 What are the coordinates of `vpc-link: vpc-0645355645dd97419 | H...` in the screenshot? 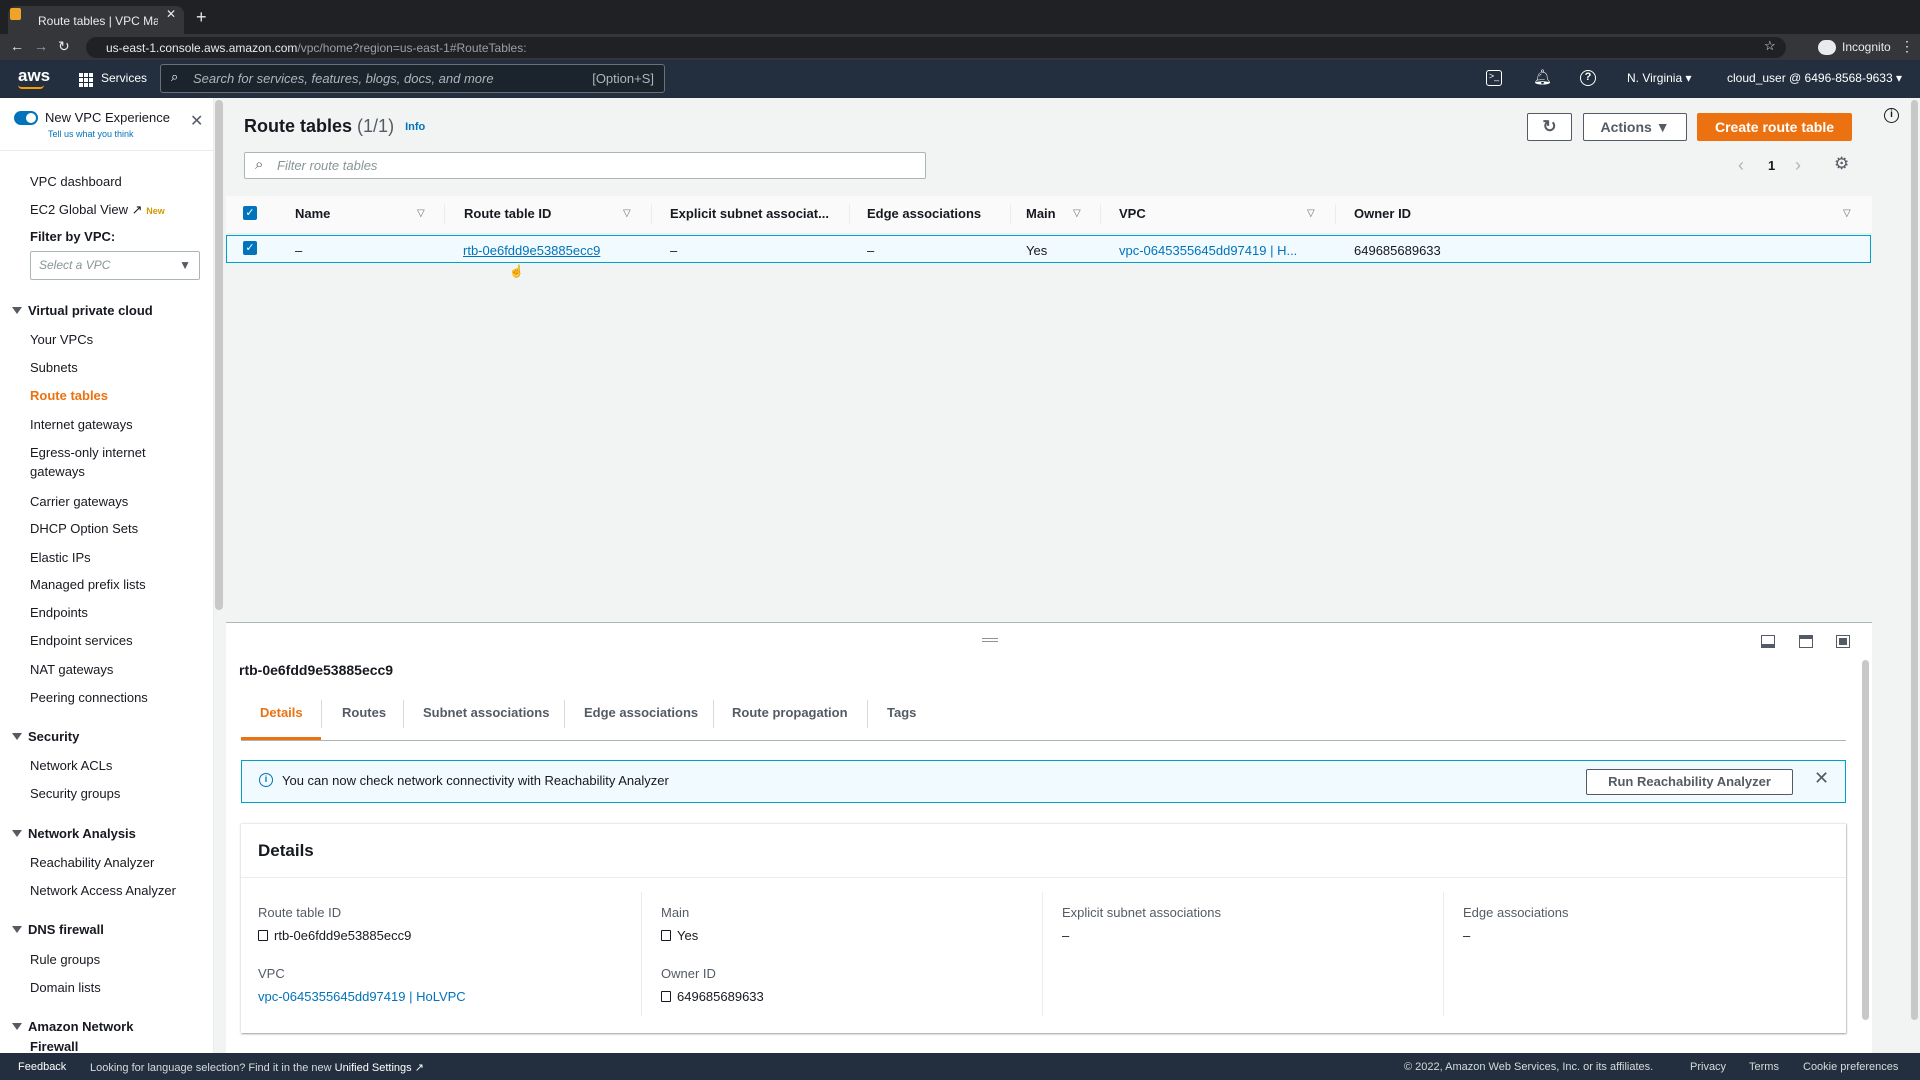 It's located at (1208, 250).